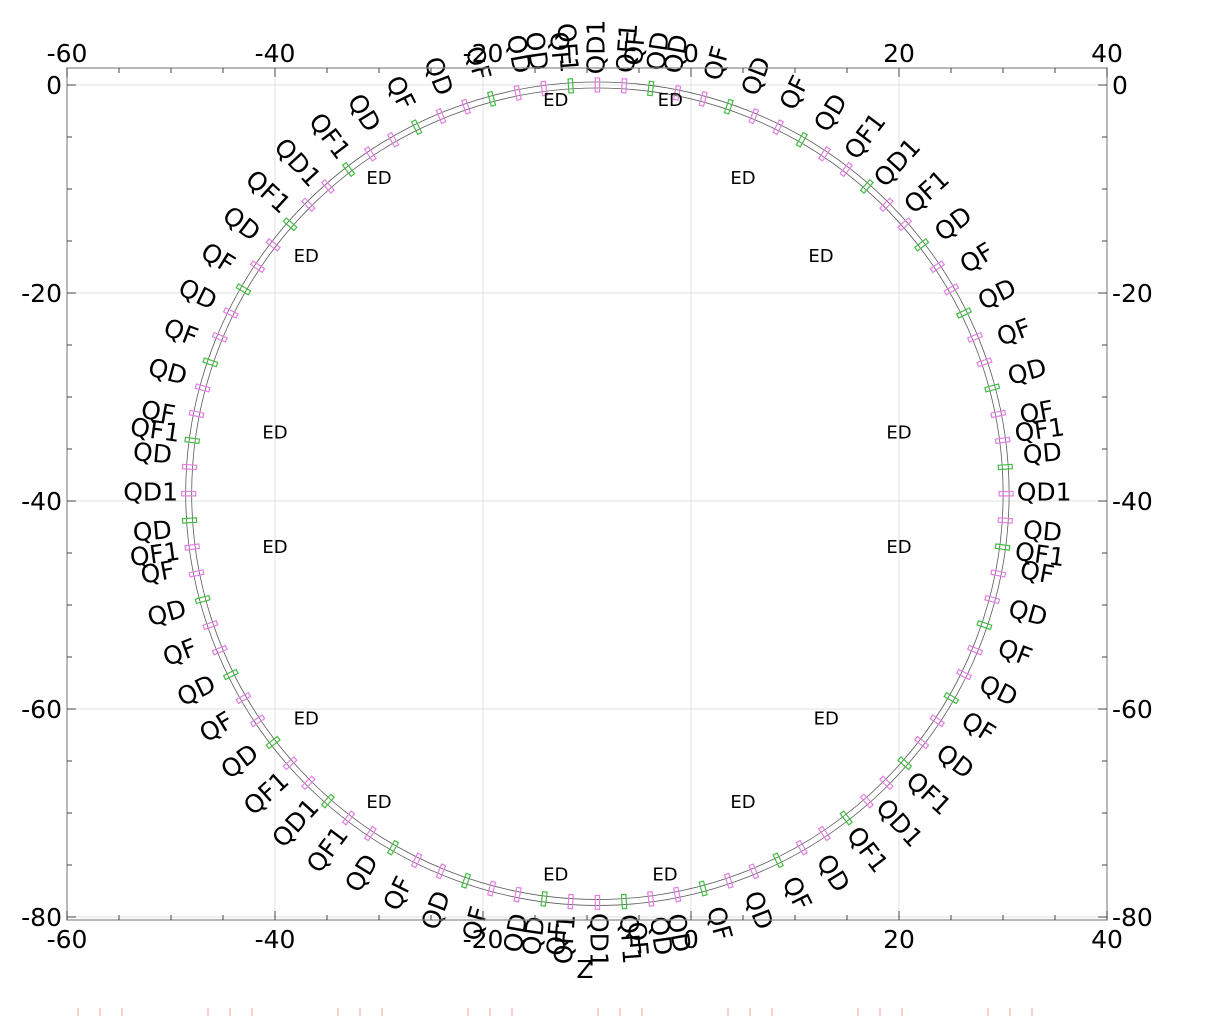 This screenshot has height=1018, width=1210. What do you see at coordinates (150, 492) in the screenshot?
I see `quad-label: QD1` at bounding box center [150, 492].